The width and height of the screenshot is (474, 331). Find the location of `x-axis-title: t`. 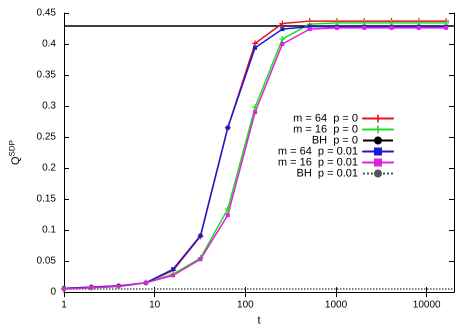

x-axis-title: t is located at coordinates (259, 320).